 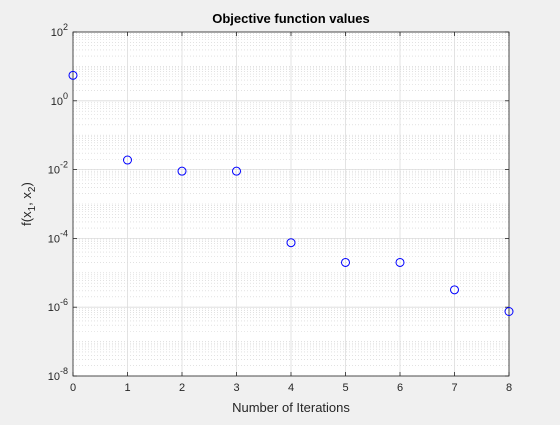 What do you see at coordinates (236, 388) in the screenshot?
I see `x-tick-label: 3` at bounding box center [236, 388].